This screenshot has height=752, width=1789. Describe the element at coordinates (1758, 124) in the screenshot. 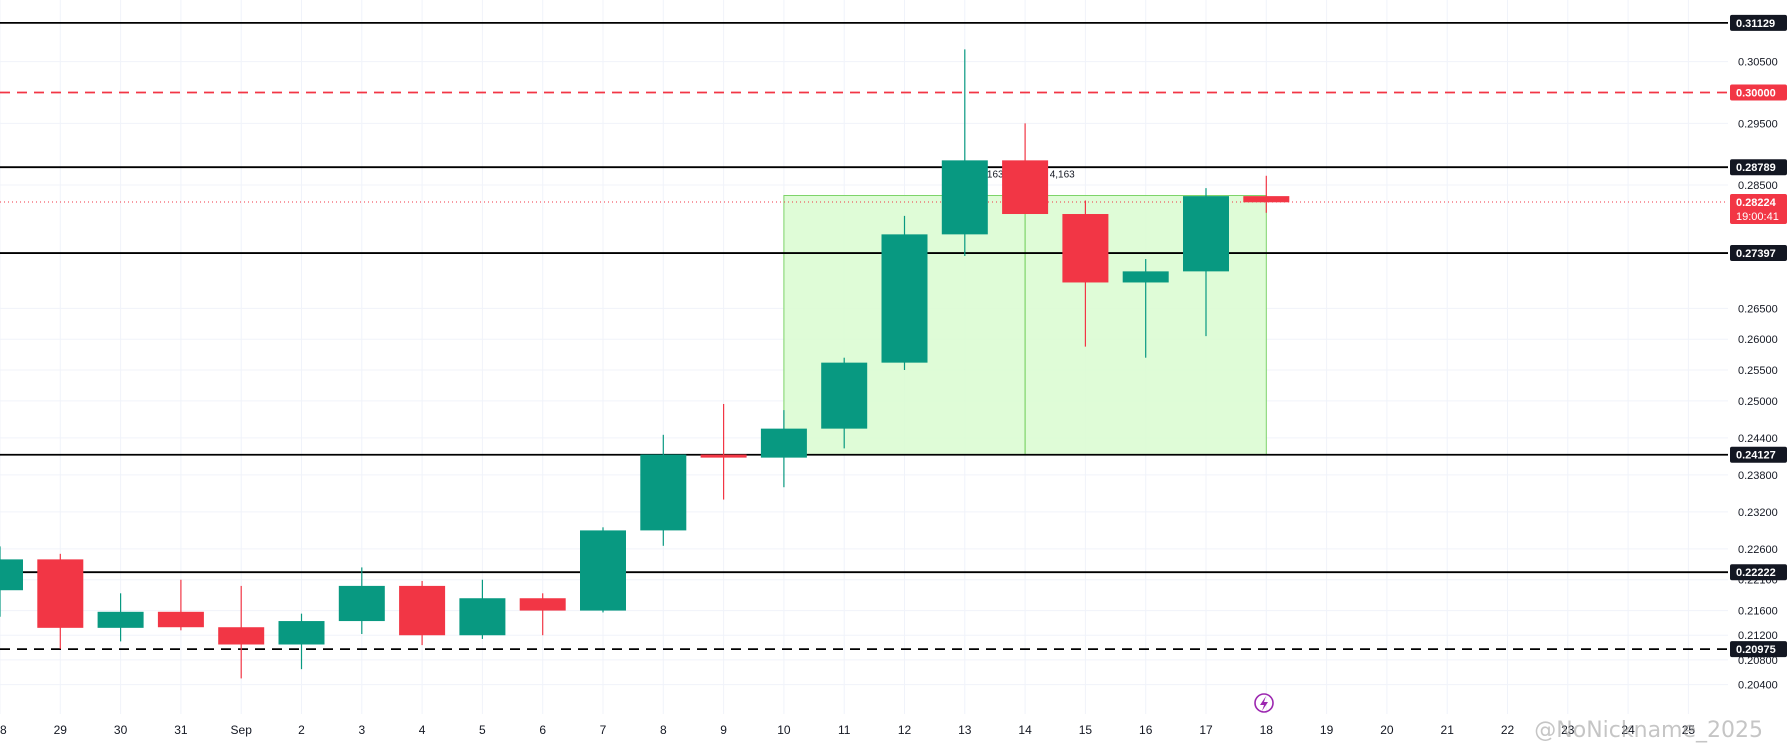

I see `price-tick-label: 0.29500` at that location.